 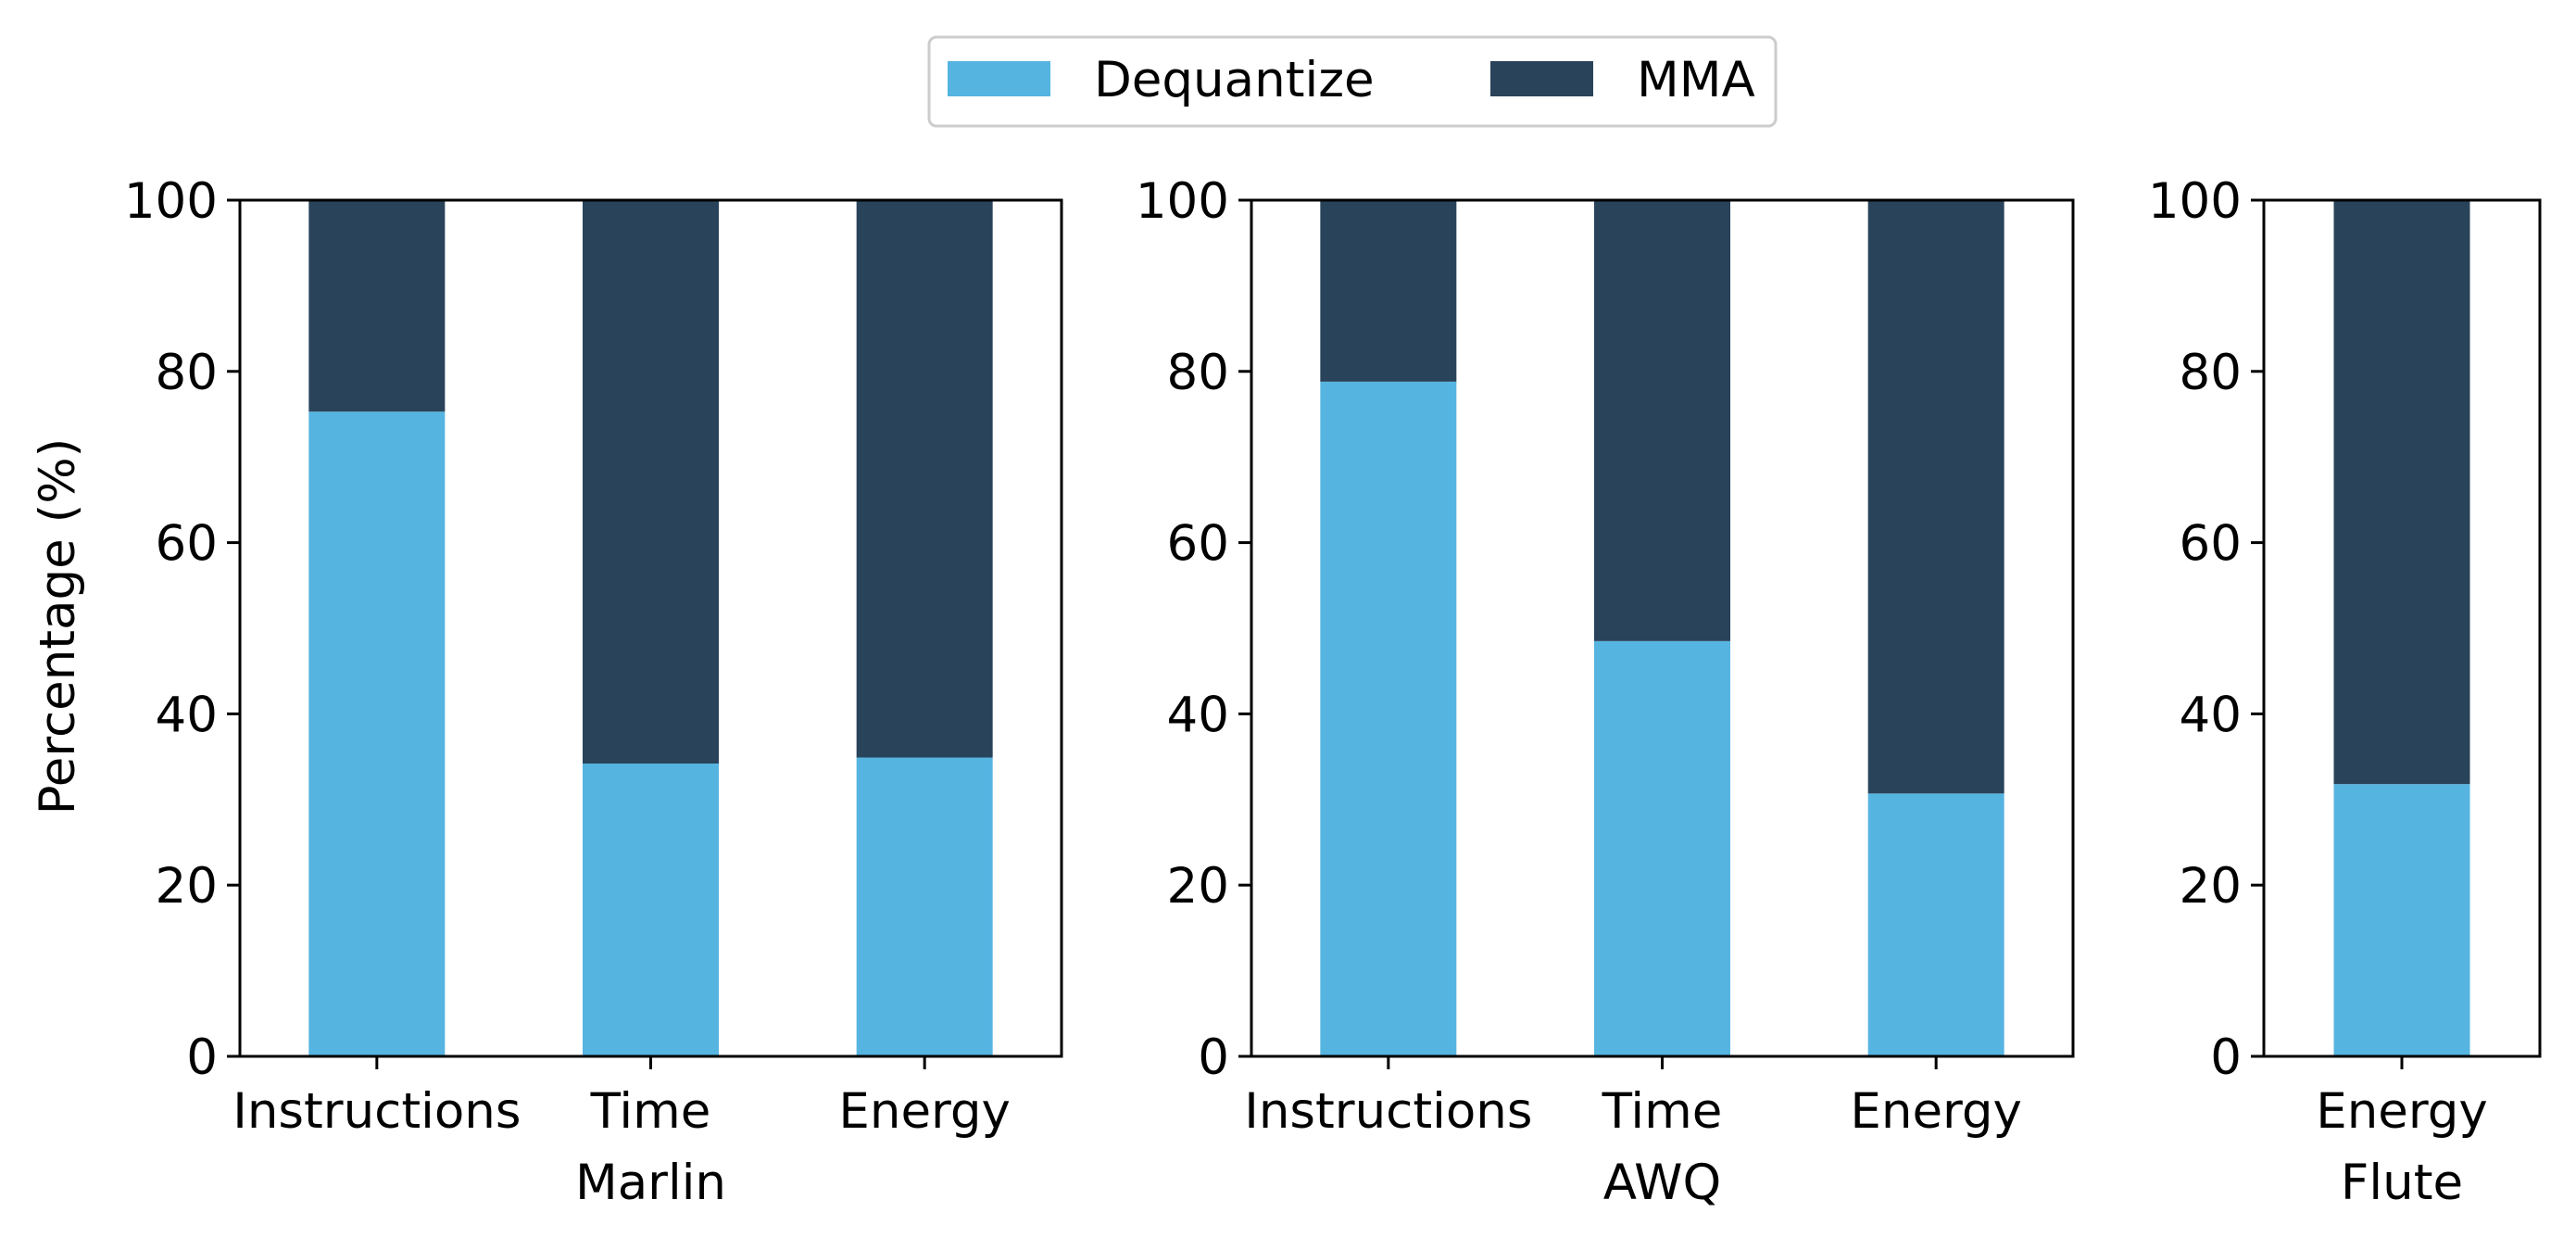 What do you see at coordinates (1234, 80) in the screenshot?
I see `legend-label-dequantize: Dequantize` at bounding box center [1234, 80].